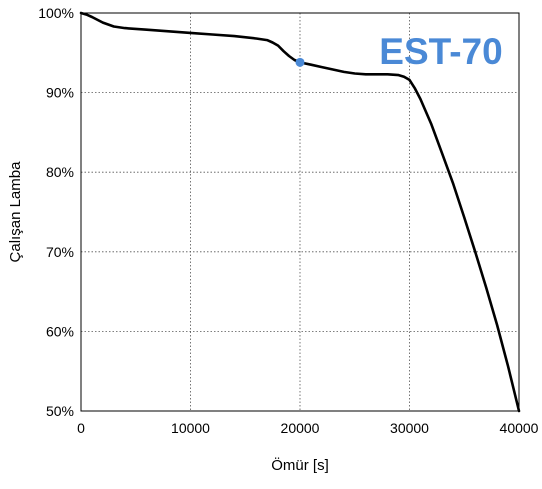 The height and width of the screenshot is (489, 542). Describe the element at coordinates (81, 428) in the screenshot. I see `x-tick-label: 0` at that location.